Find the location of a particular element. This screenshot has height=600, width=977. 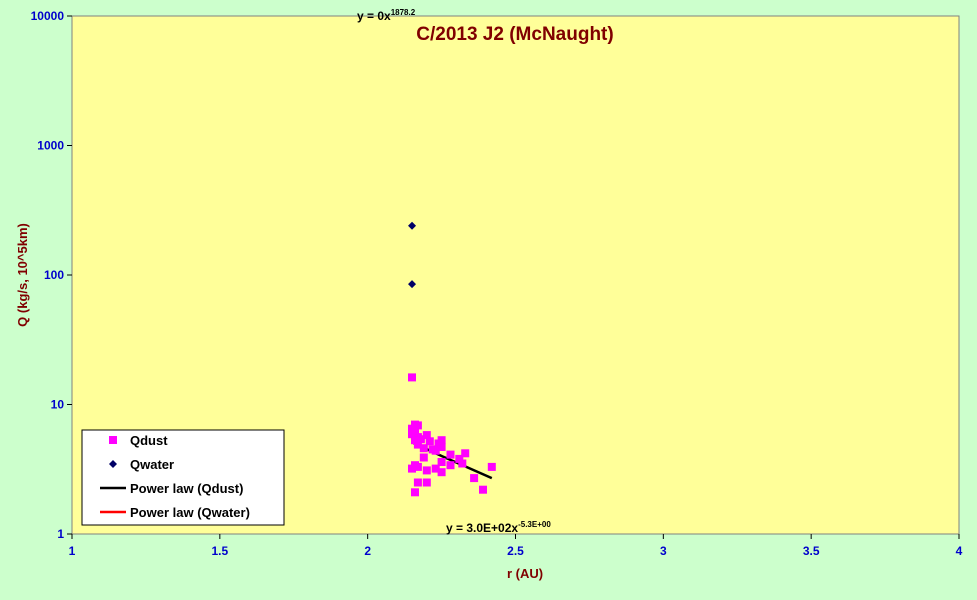

x-axis-label: r (AU) is located at coordinates (525, 573).